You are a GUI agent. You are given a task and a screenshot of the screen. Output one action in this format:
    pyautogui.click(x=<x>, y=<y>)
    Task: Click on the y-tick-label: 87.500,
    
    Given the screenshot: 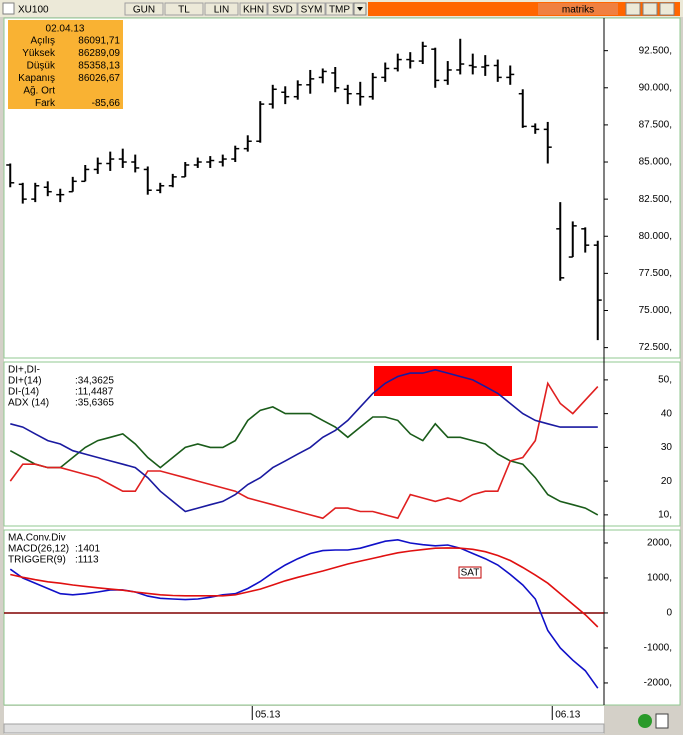 What is the action you would take?
    pyautogui.click(x=655, y=125)
    